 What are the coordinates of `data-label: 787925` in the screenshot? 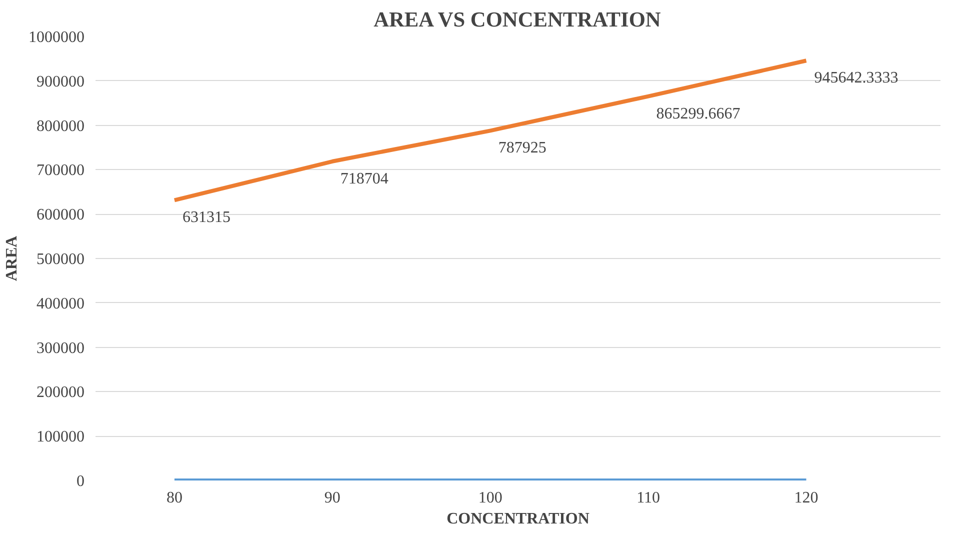 It's located at (522, 148).